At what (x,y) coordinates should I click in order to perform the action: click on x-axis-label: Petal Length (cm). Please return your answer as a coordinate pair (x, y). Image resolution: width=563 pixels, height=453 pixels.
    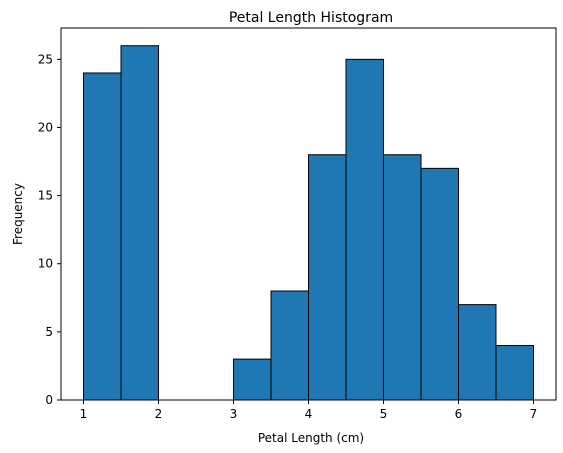
    Looking at the image, I should click on (311, 438).